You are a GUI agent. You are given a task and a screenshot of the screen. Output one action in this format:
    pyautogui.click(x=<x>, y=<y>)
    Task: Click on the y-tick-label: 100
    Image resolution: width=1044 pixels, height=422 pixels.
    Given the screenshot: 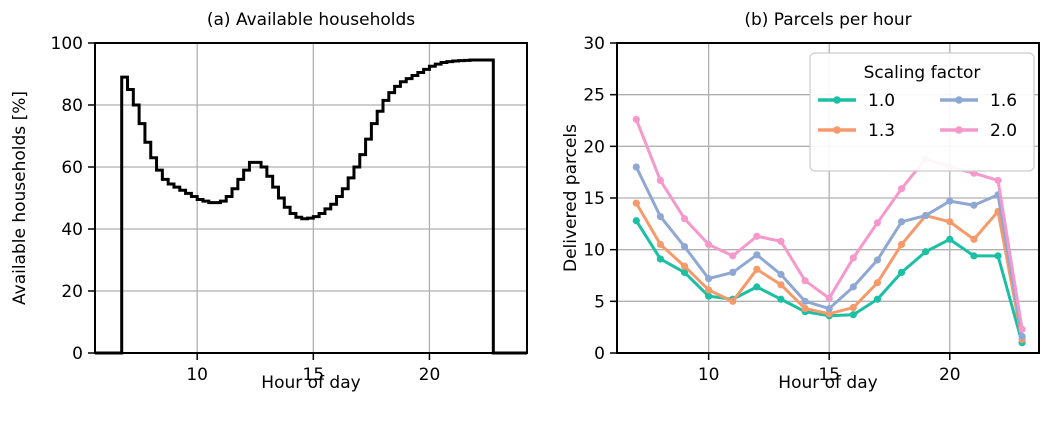 What is the action you would take?
    pyautogui.click(x=67, y=44)
    